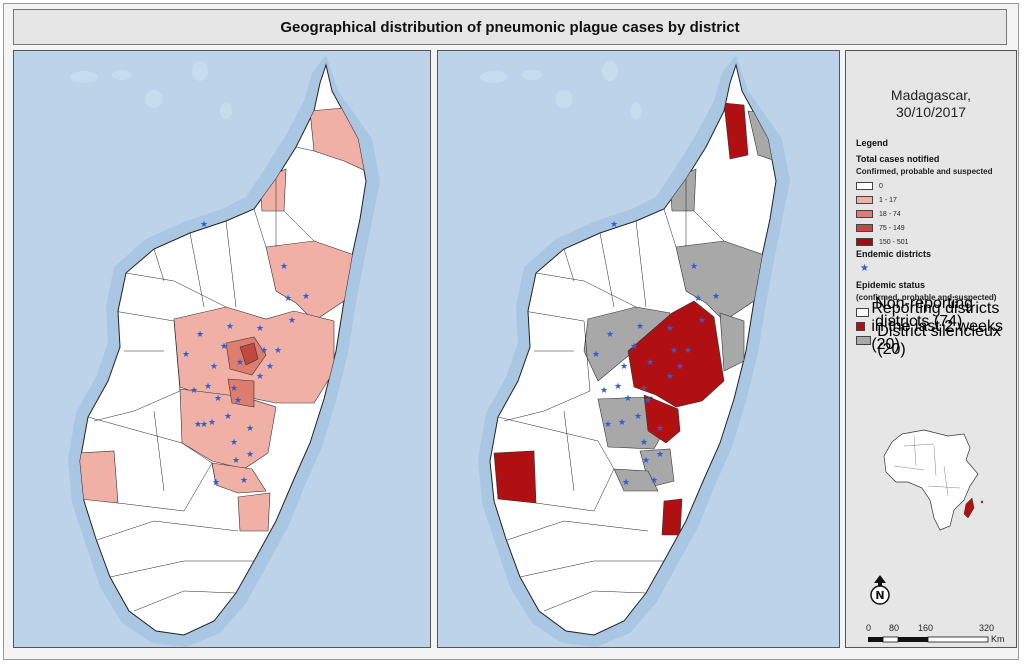  Describe the element at coordinates (927, 466) in the screenshot. I see `africa-borders` at that location.